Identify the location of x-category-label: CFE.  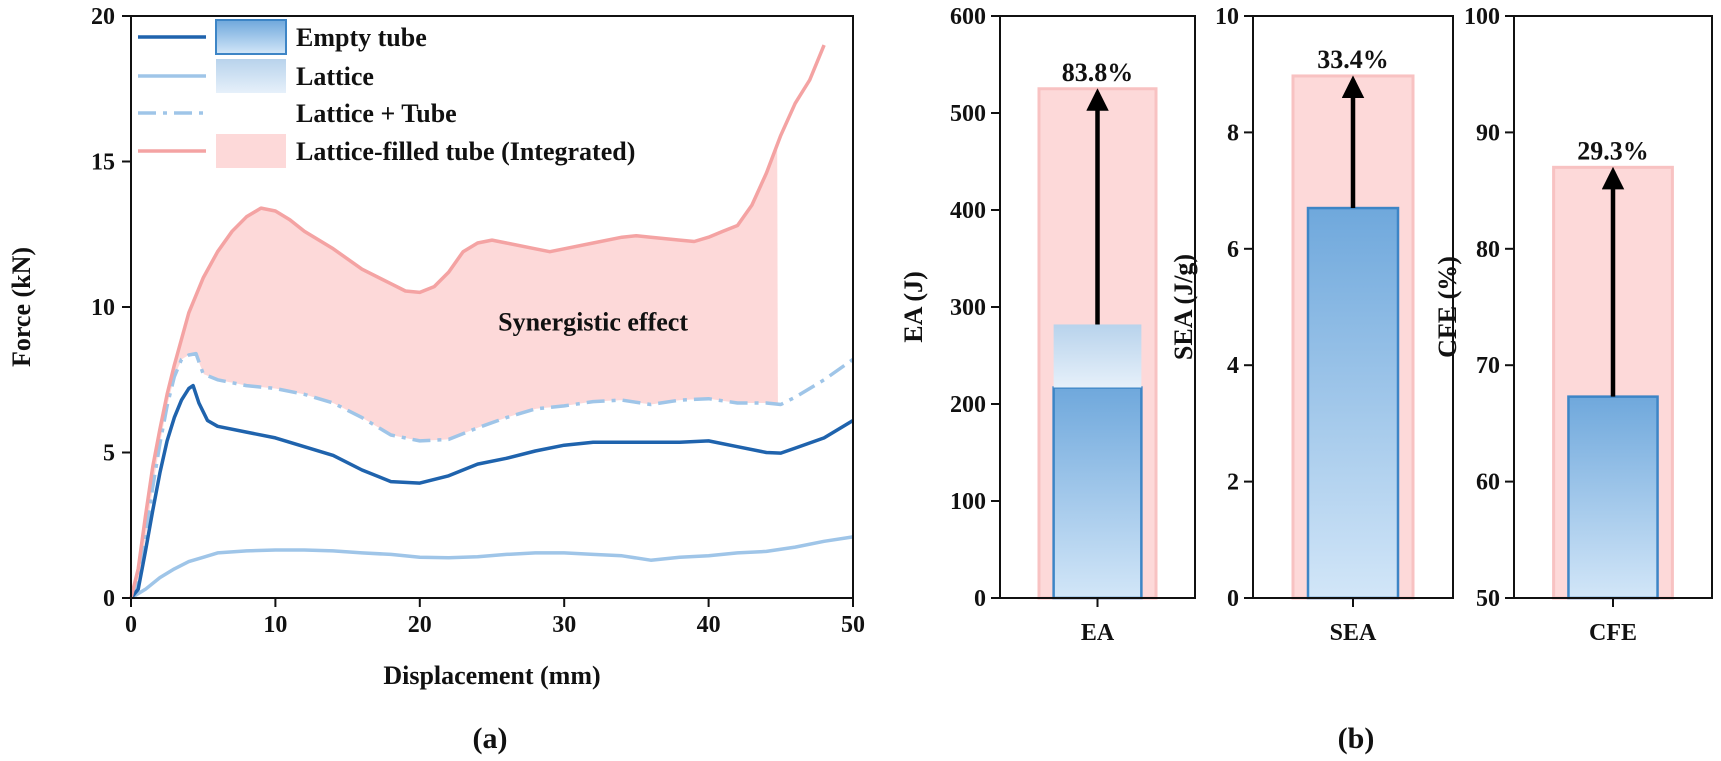
(1613, 633).